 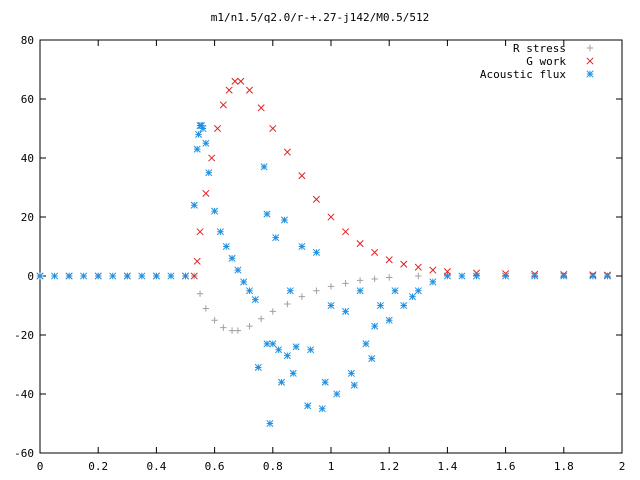 I want to click on y-tick-label: -40, so click(x=24, y=394).